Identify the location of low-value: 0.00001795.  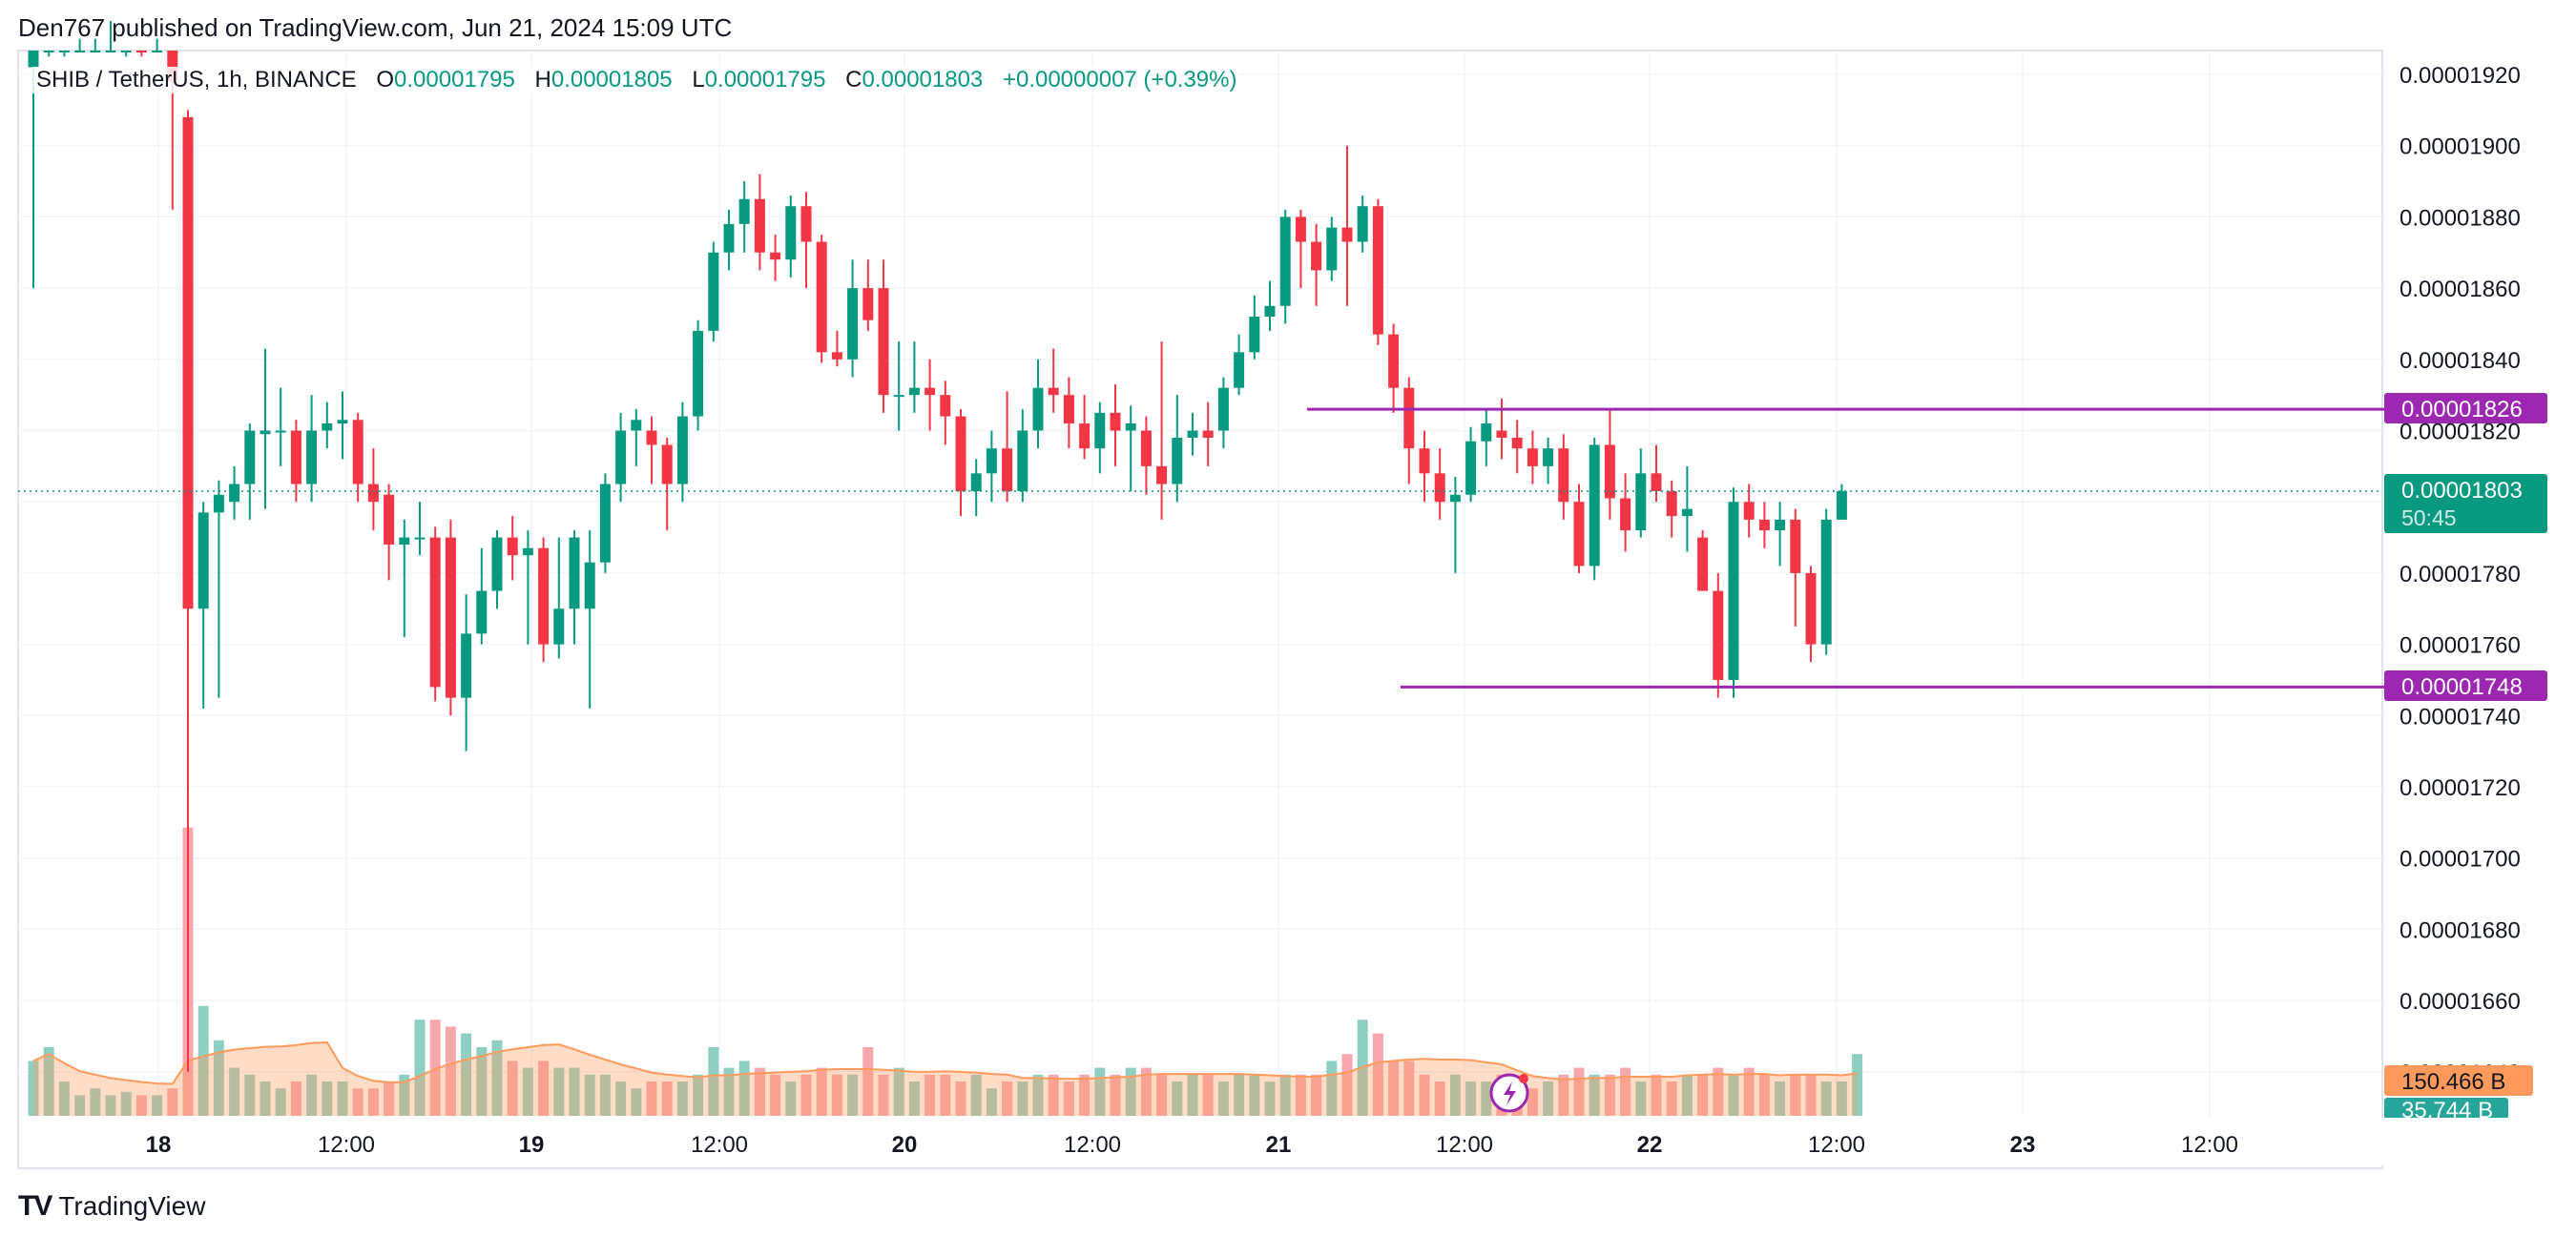
(765, 80).